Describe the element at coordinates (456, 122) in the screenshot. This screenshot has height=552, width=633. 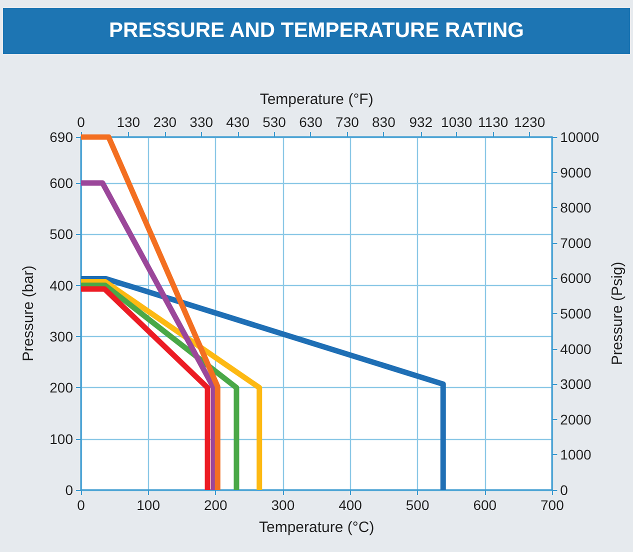
I see `x2-tick-label: 1030` at that location.